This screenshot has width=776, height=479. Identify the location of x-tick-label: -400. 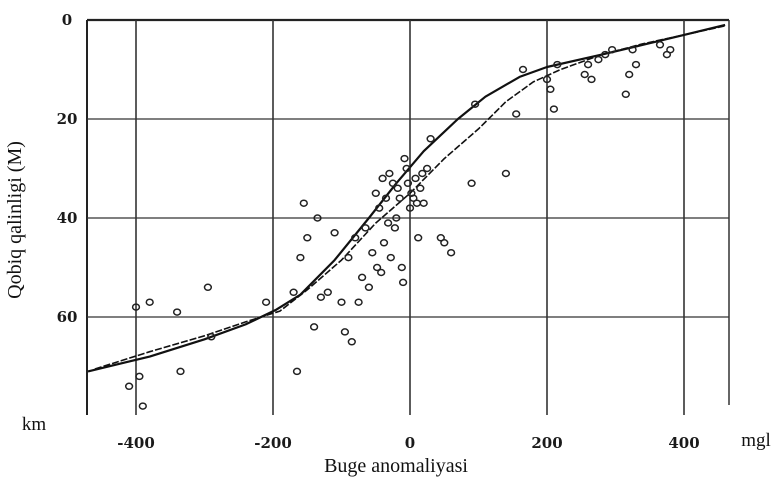
(136, 443).